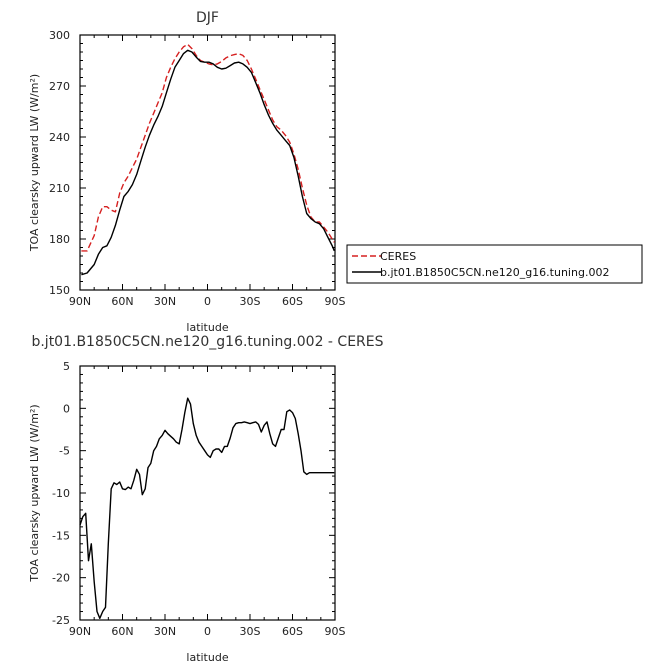  Describe the element at coordinates (208, 147) in the screenshot. I see `series-line-ceres` at that location.